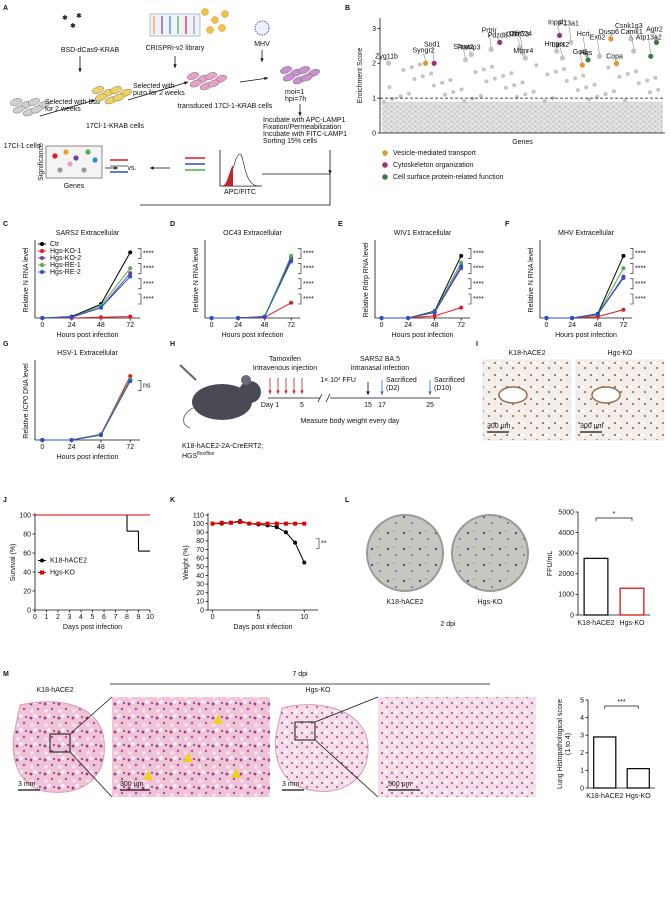 The width and height of the screenshot is (671, 900). I want to click on label: (D2), so click(393, 388).